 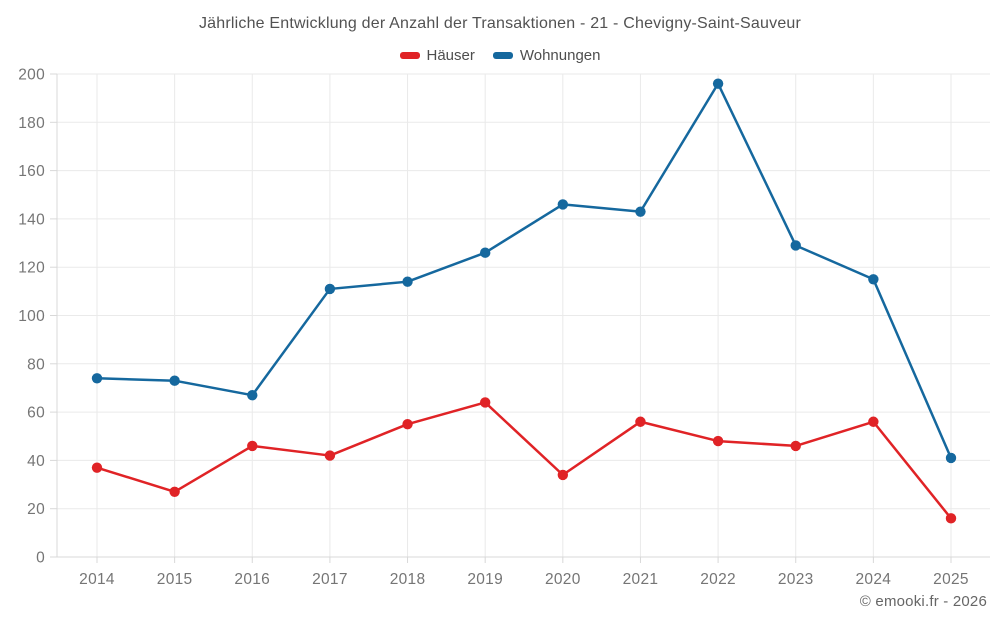 I want to click on data-point-h-user-2024, so click(x=873, y=421).